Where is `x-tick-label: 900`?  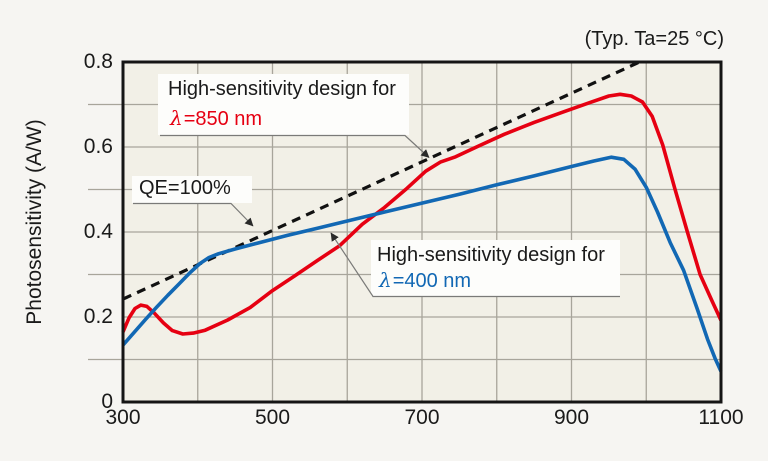 x-tick-label: 900 is located at coordinates (571, 417).